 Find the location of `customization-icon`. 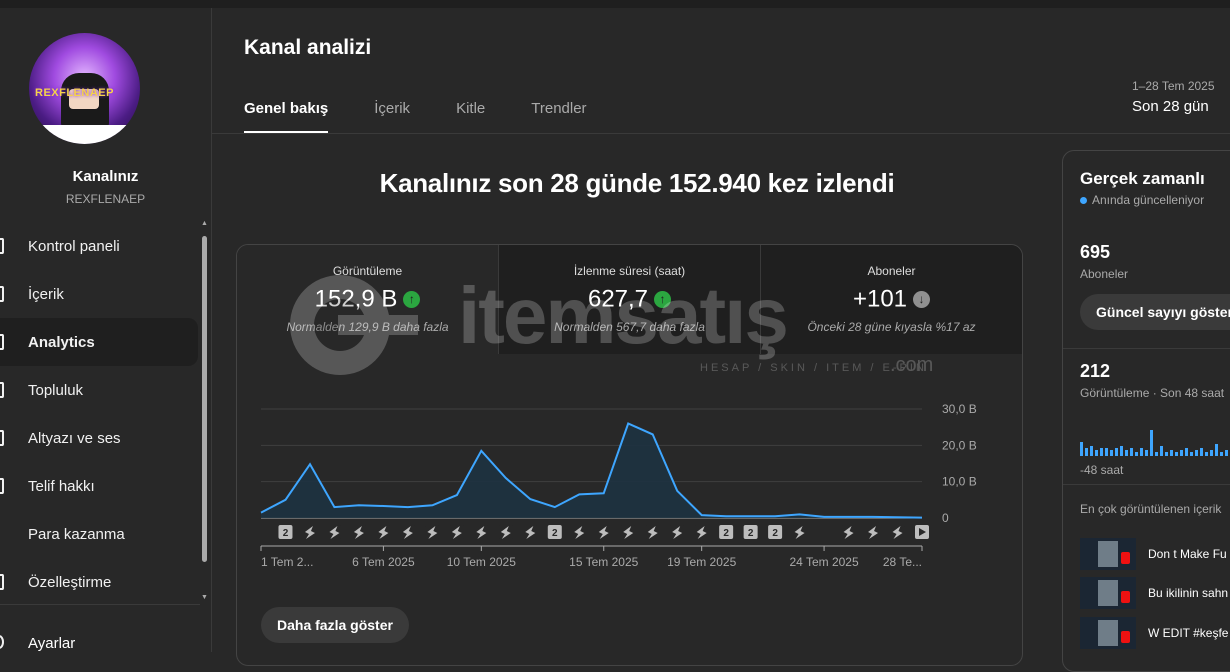

customization-icon is located at coordinates (2, 582).